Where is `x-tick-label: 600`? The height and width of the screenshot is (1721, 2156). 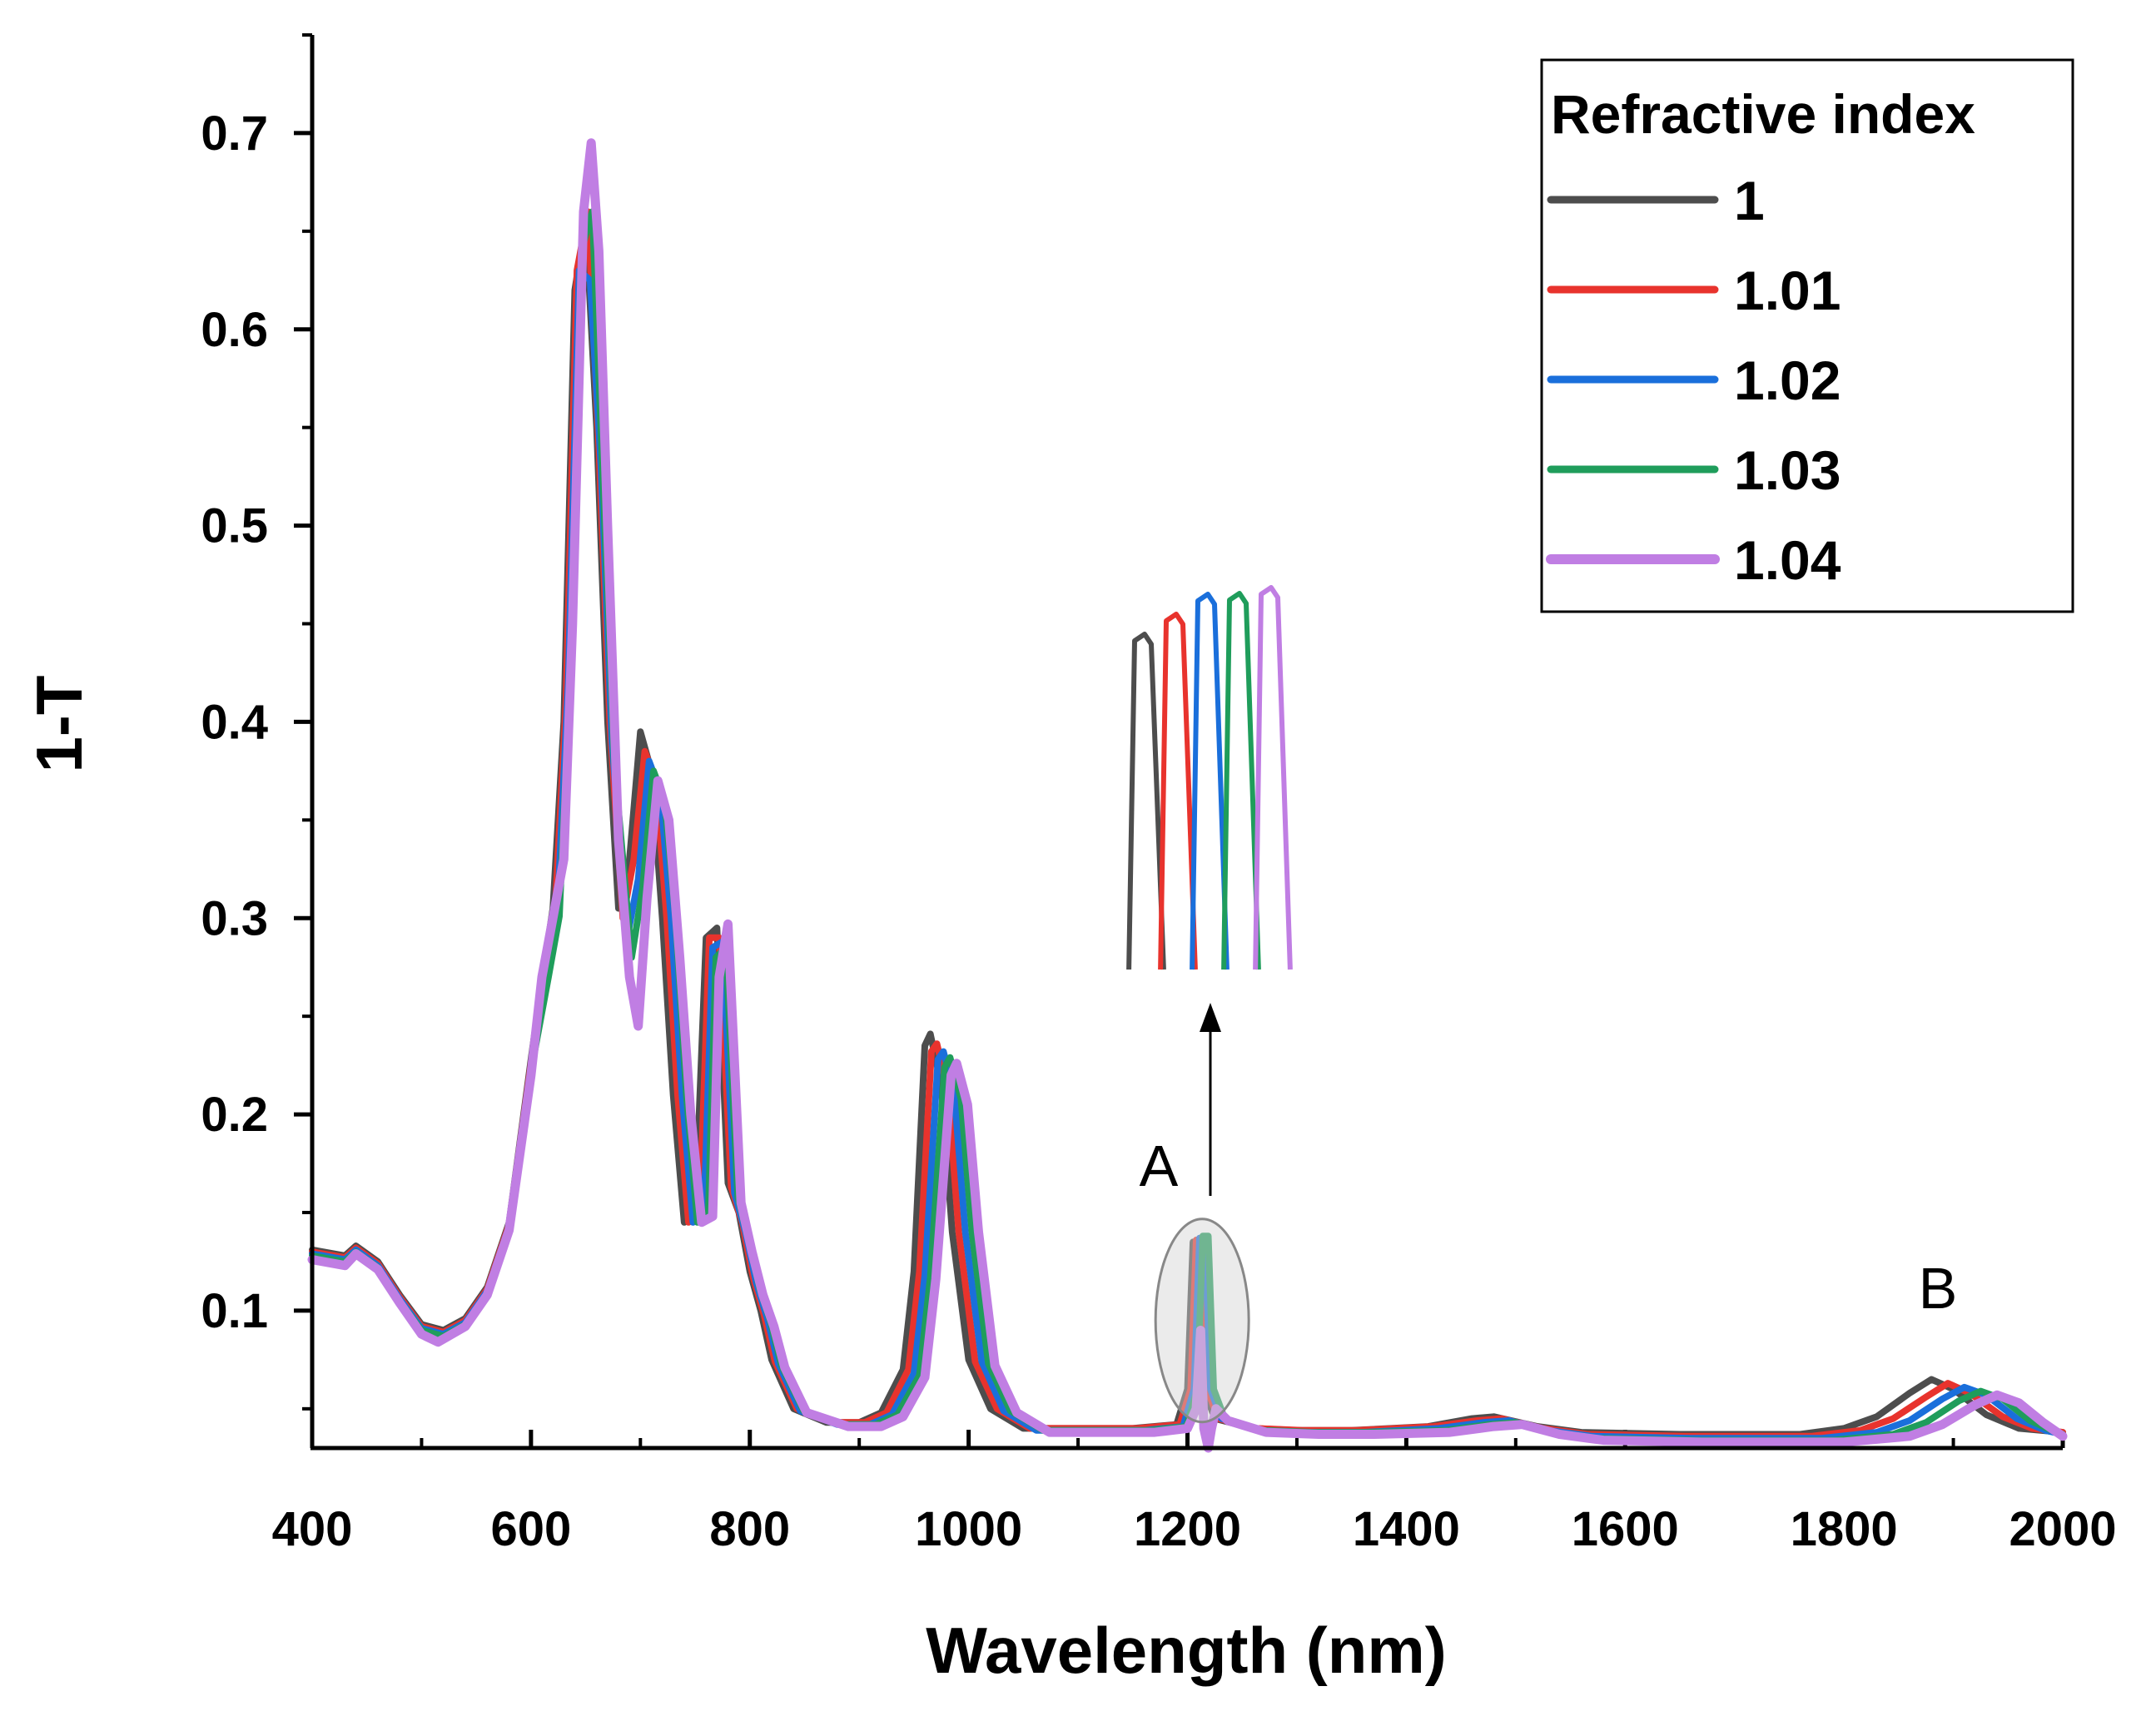
x-tick-label: 600 is located at coordinates (530, 1529).